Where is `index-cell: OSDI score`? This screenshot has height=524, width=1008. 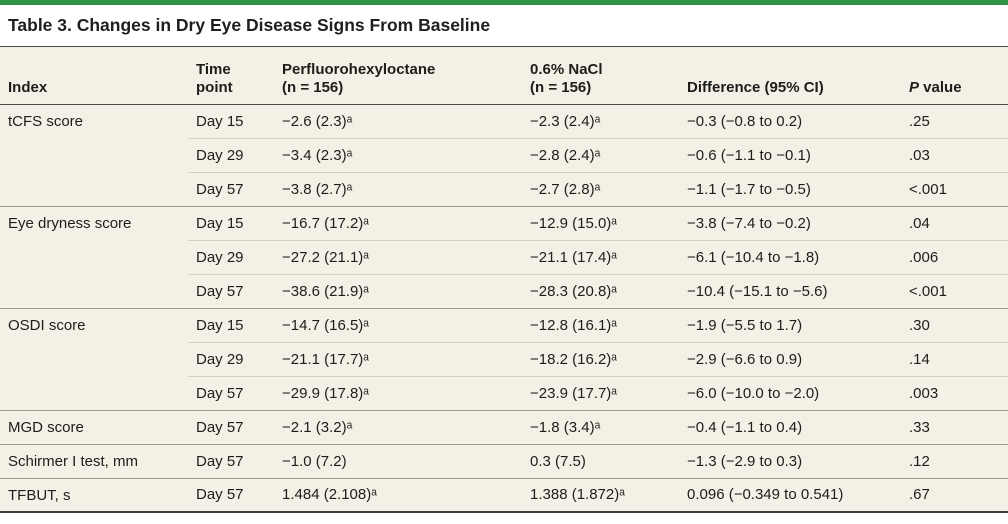 index-cell: OSDI score is located at coordinates (94, 358).